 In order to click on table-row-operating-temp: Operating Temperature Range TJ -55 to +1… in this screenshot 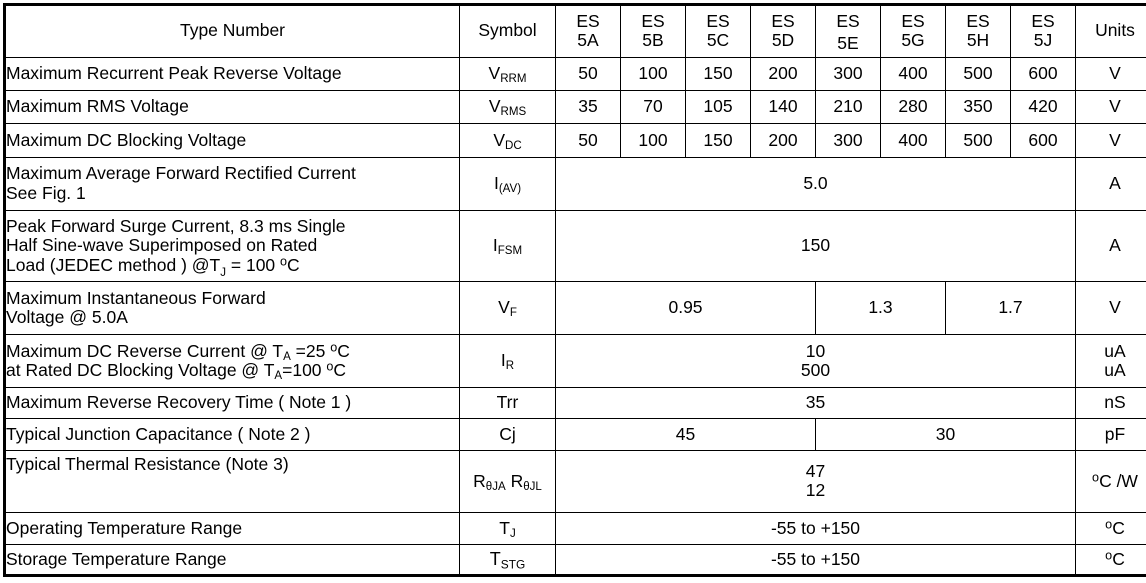, I will do `click(575, 528)`.